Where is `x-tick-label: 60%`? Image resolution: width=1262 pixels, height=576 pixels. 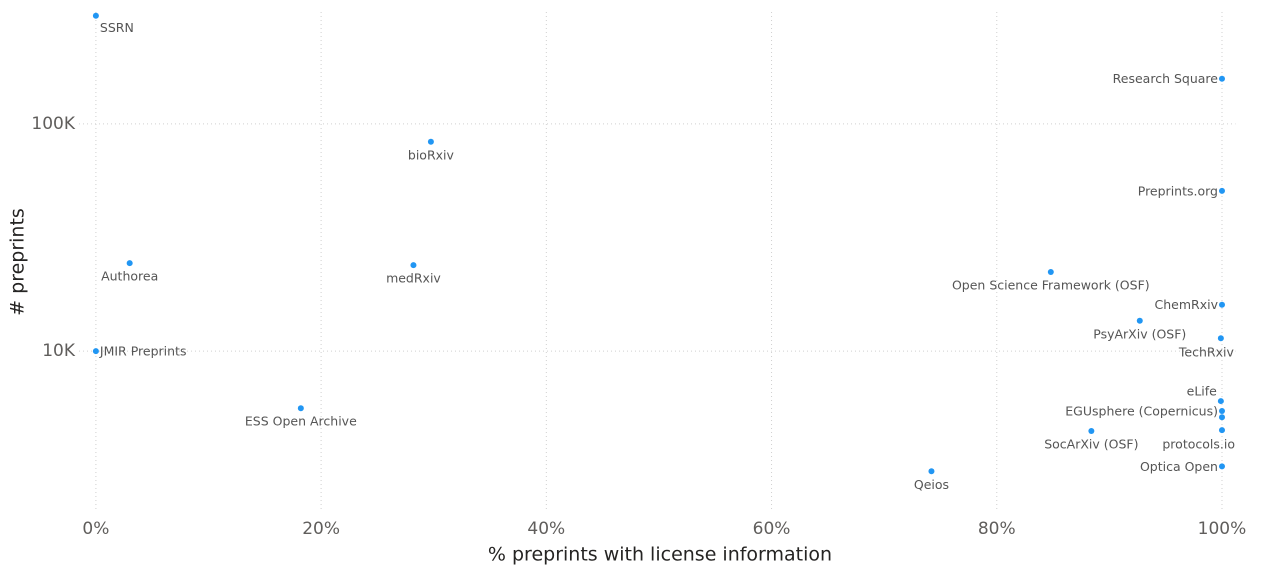 x-tick-label: 60% is located at coordinates (772, 529).